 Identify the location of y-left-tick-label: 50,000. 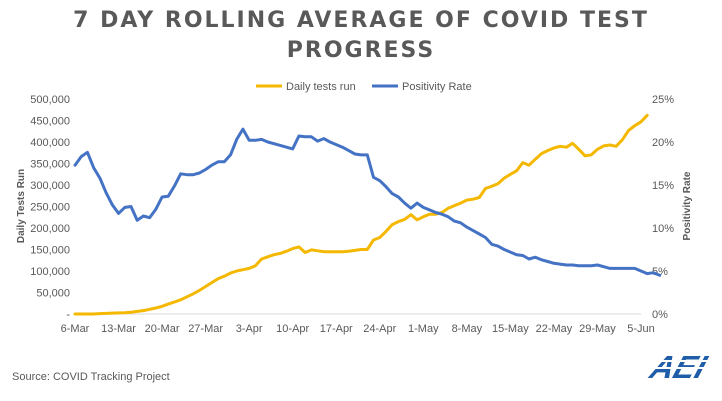
(53, 294).